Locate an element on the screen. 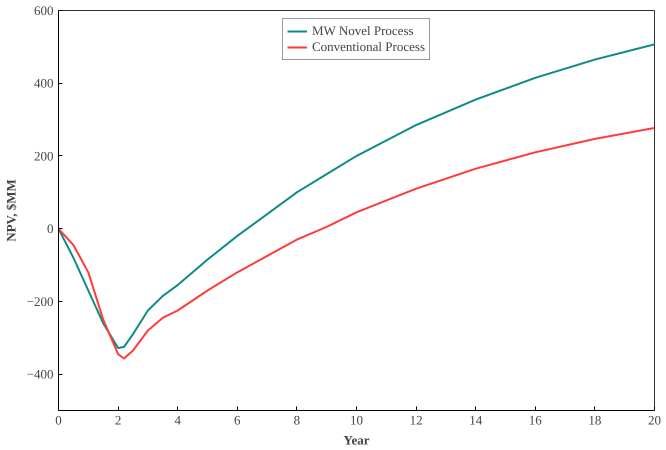  y-tick-label: −400 is located at coordinates (40, 374).